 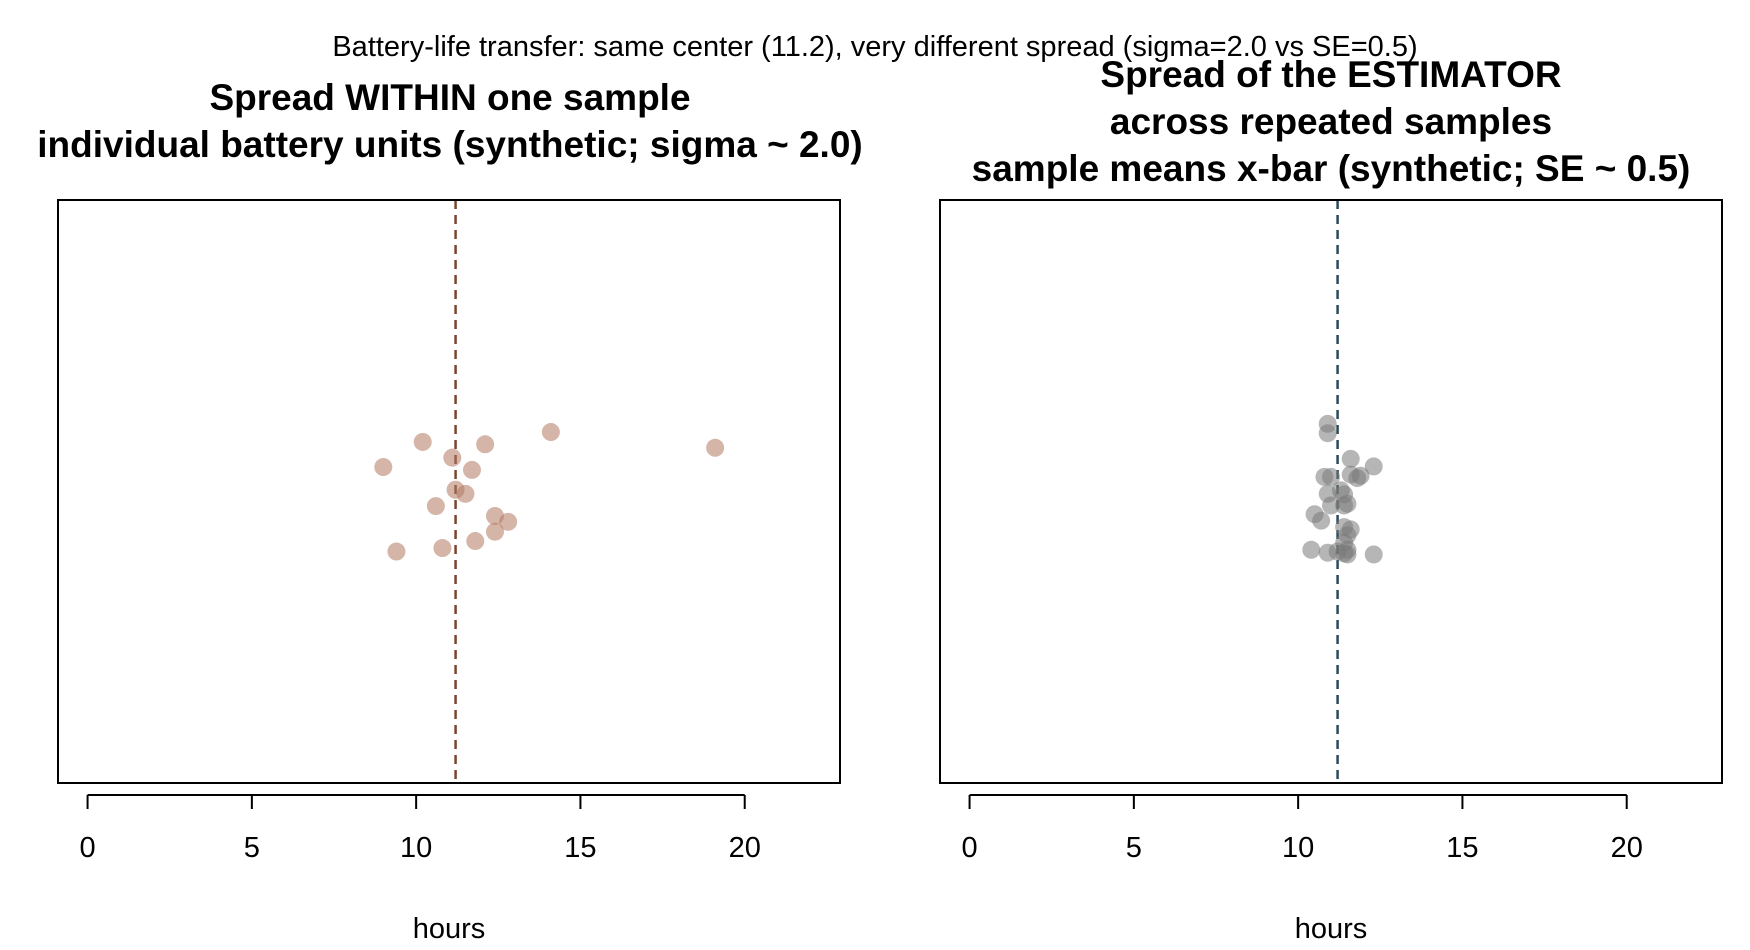 What do you see at coordinates (1331, 121) in the screenshot?
I see `panel-title-line: across repeated samples` at bounding box center [1331, 121].